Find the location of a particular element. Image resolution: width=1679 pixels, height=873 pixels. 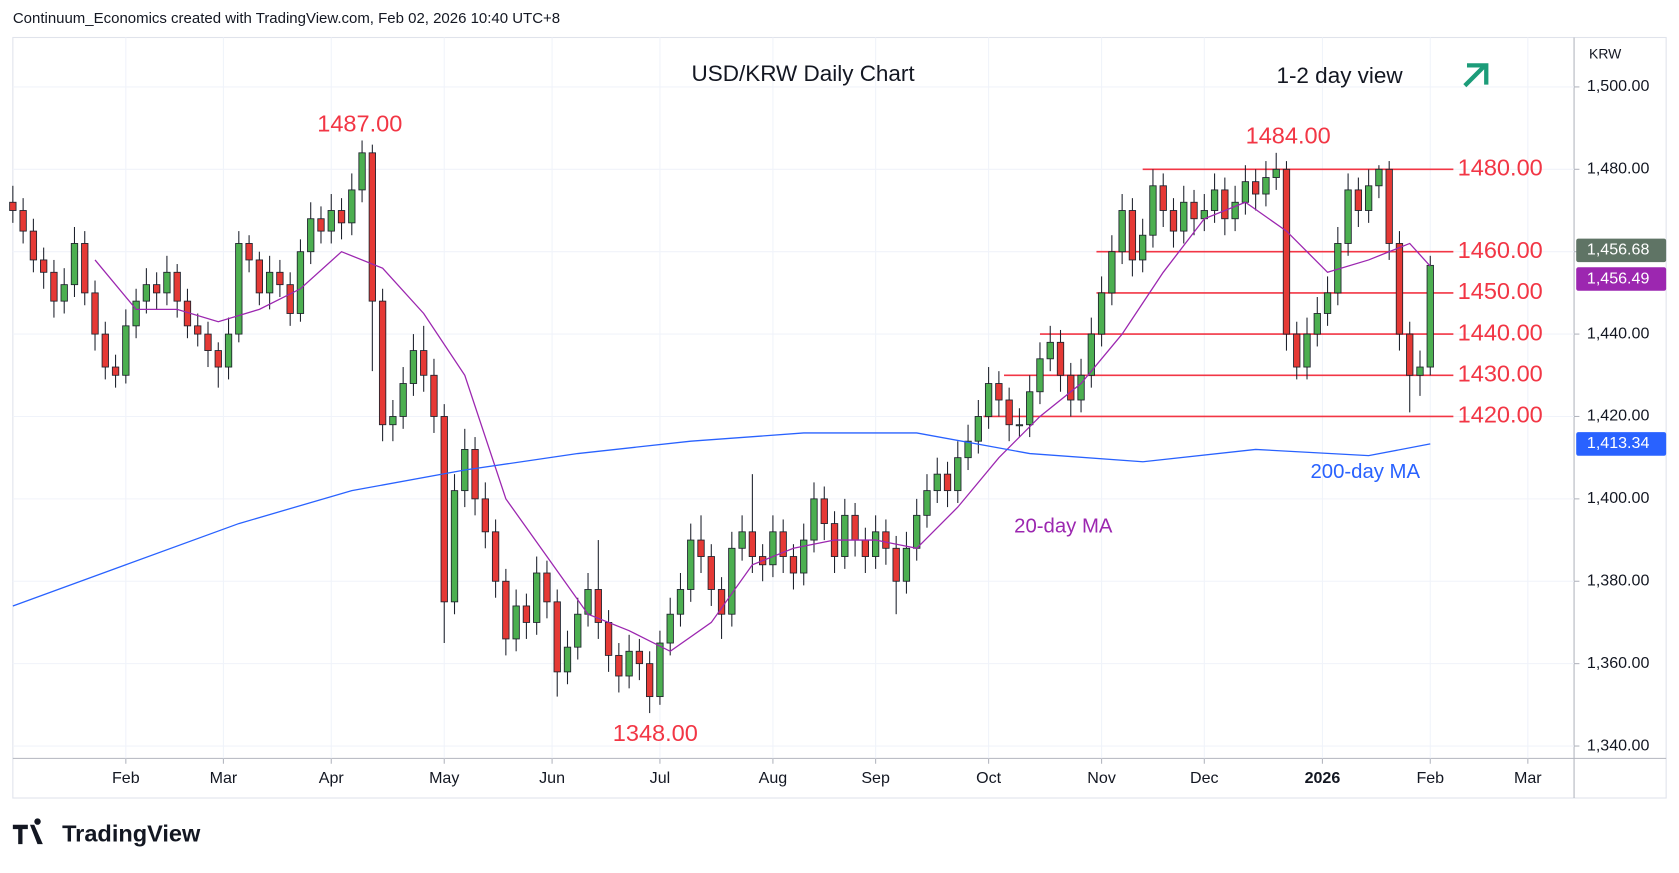

price-annotation: 1348.00 is located at coordinates (655, 733).